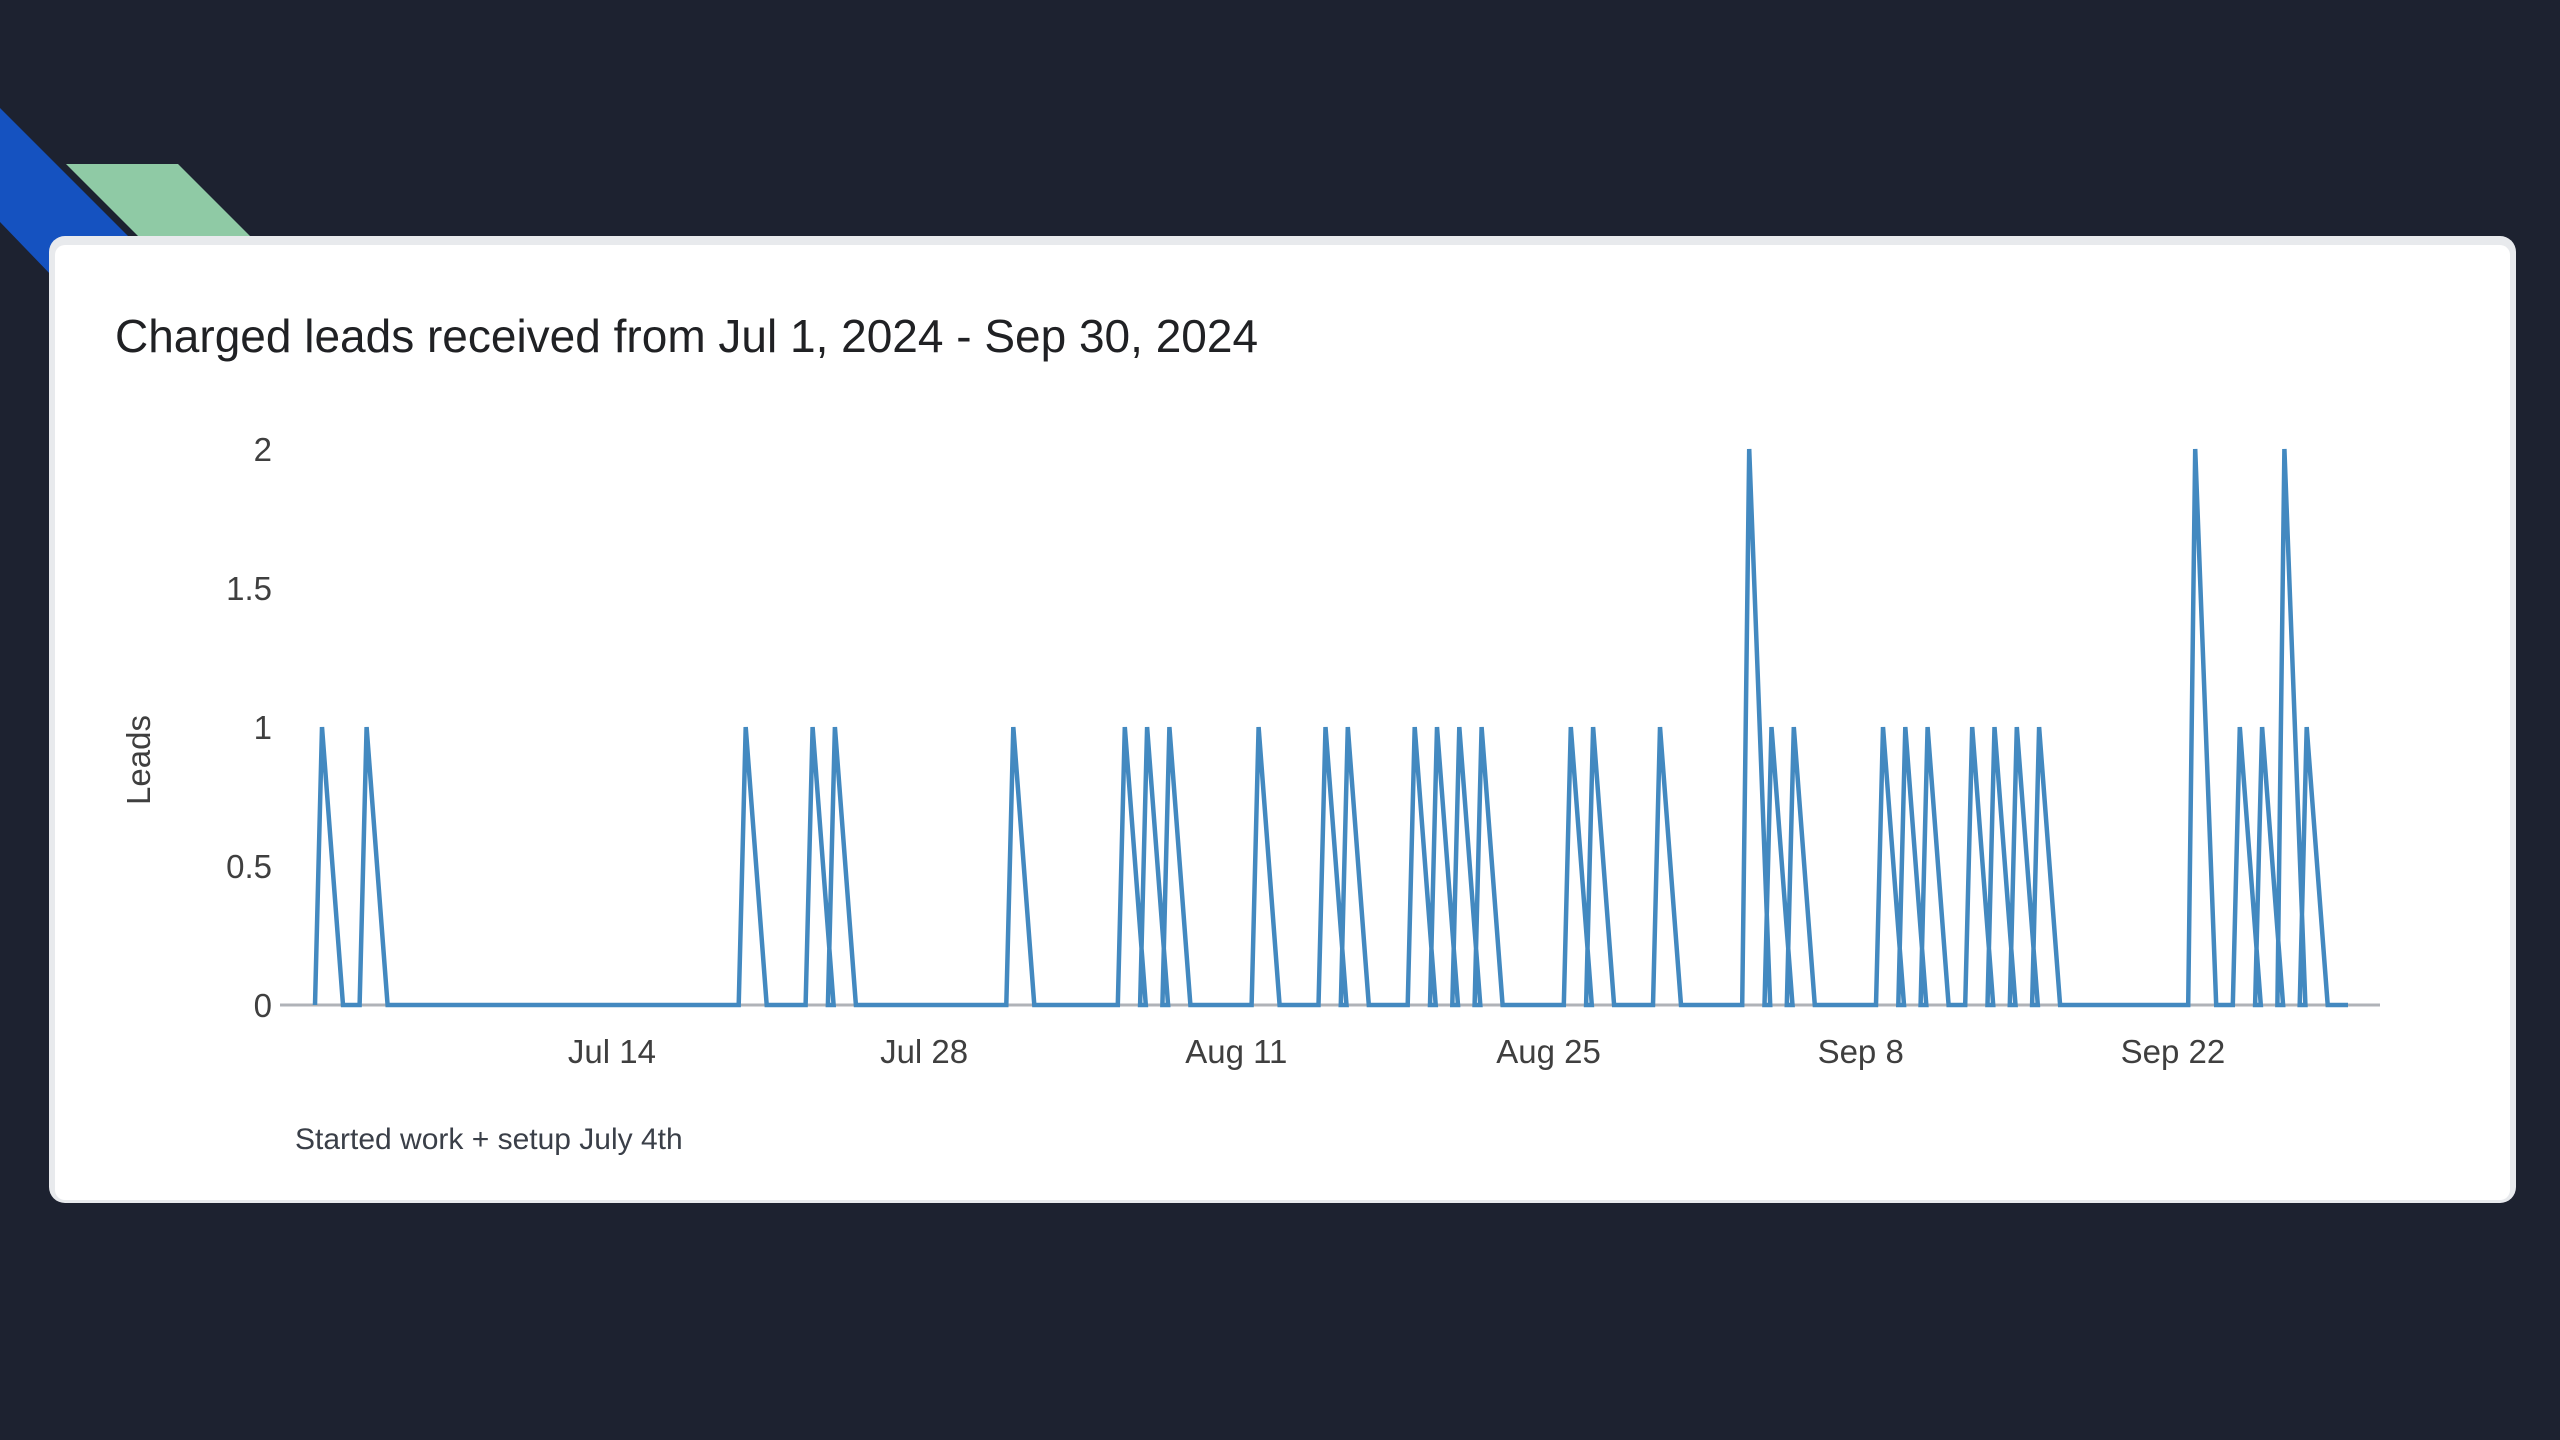 This screenshot has height=1440, width=2560. What do you see at coordinates (249, 866) in the screenshot?
I see `y-axis-tick-label: 0.5` at bounding box center [249, 866].